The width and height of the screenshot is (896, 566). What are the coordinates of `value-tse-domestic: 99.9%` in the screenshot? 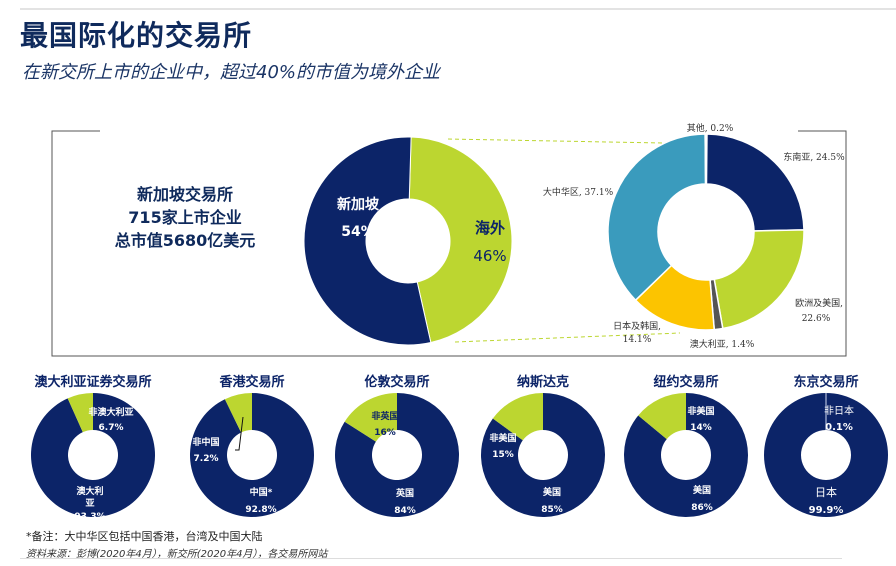 It's located at (826, 510).